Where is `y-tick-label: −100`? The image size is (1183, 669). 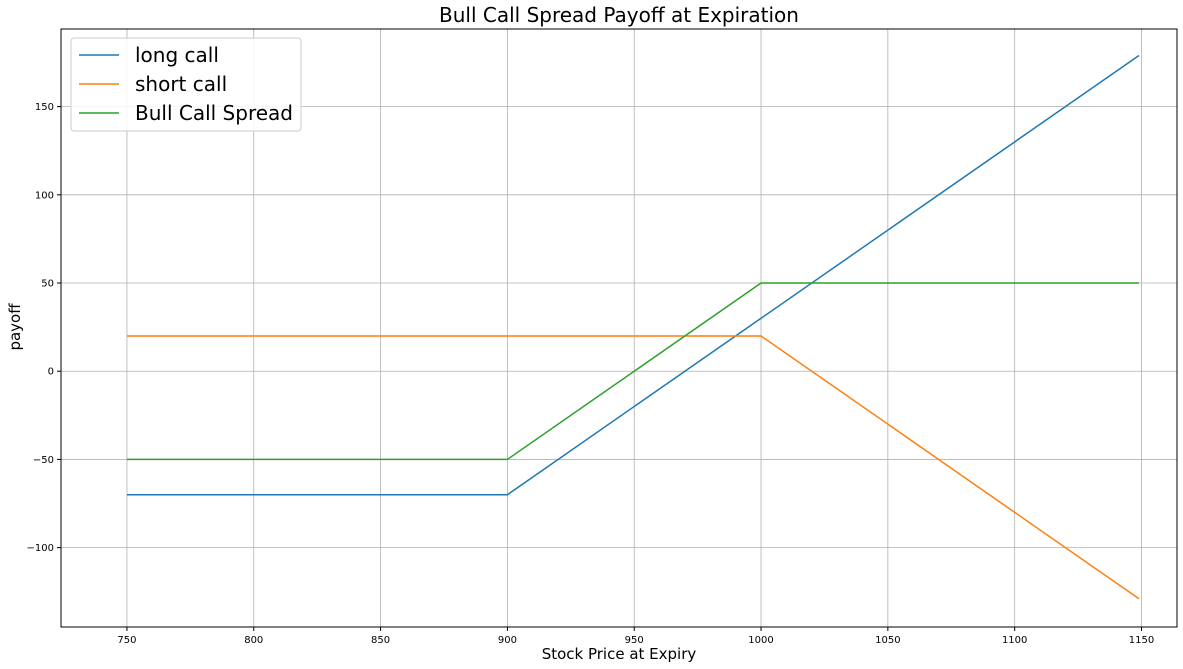
y-tick-label: −100 is located at coordinates (40, 548).